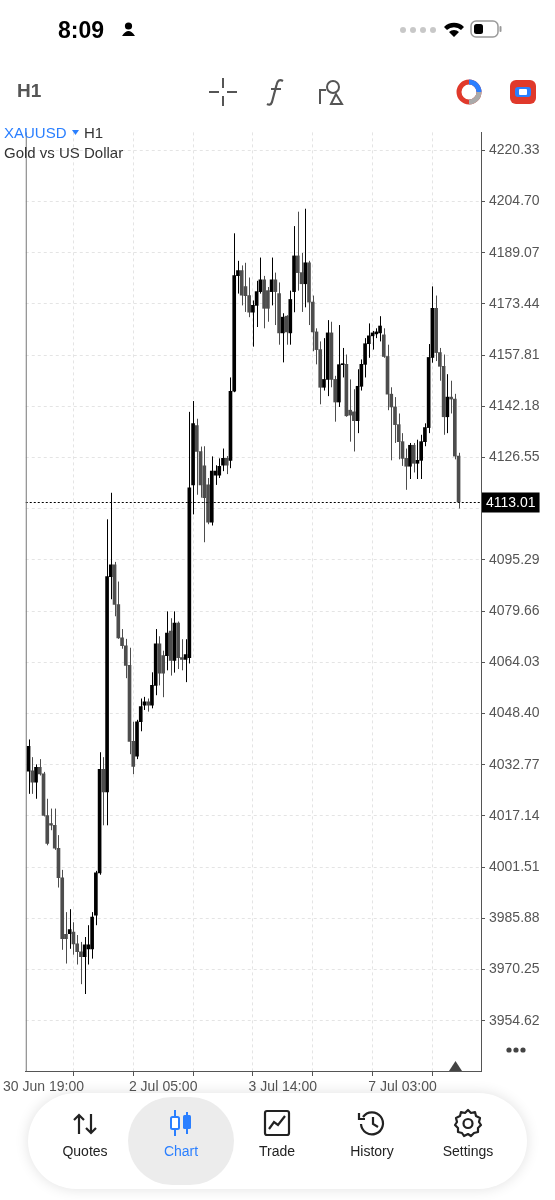 The height and width of the screenshot is (1200, 555). I want to click on text: History, so click(372, 1151).